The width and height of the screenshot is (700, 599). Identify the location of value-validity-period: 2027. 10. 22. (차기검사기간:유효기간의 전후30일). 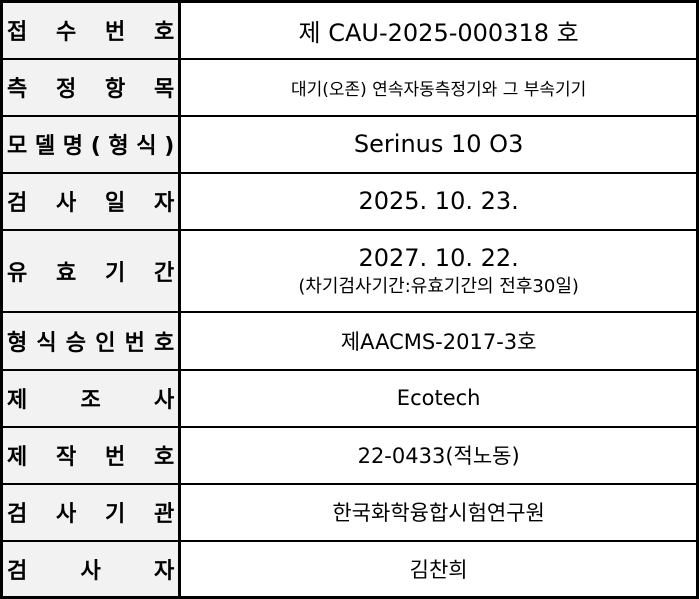
(438, 270).